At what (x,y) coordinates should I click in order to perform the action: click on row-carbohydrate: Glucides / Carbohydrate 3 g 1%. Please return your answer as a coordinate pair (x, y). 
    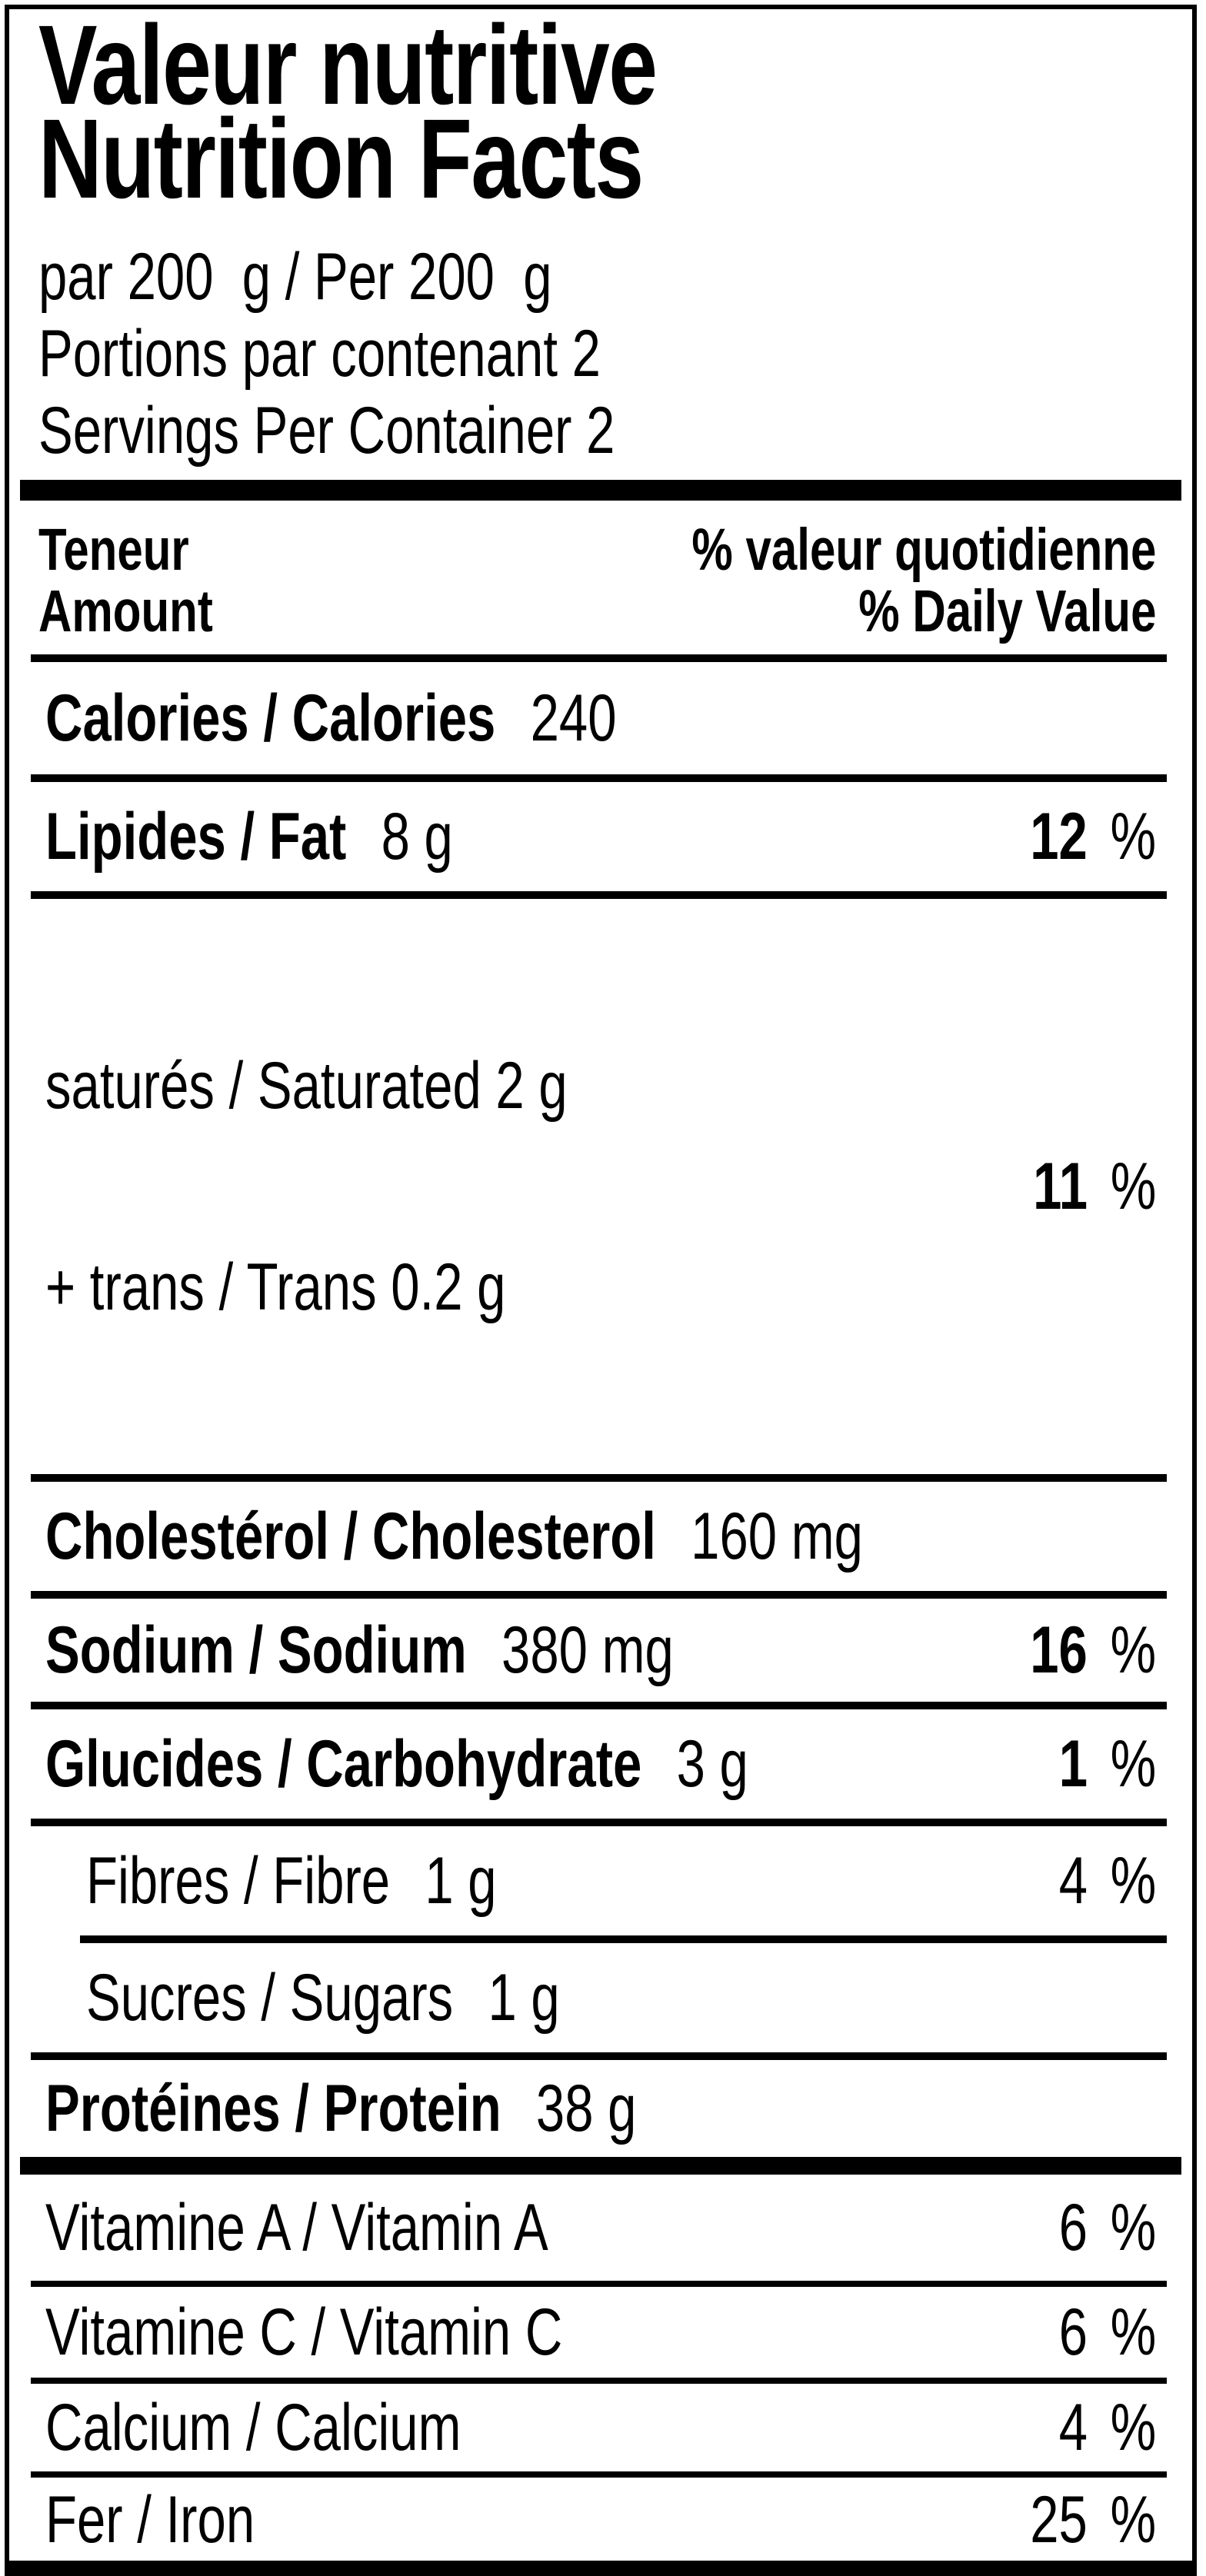
    Looking at the image, I should click on (600, 1764).